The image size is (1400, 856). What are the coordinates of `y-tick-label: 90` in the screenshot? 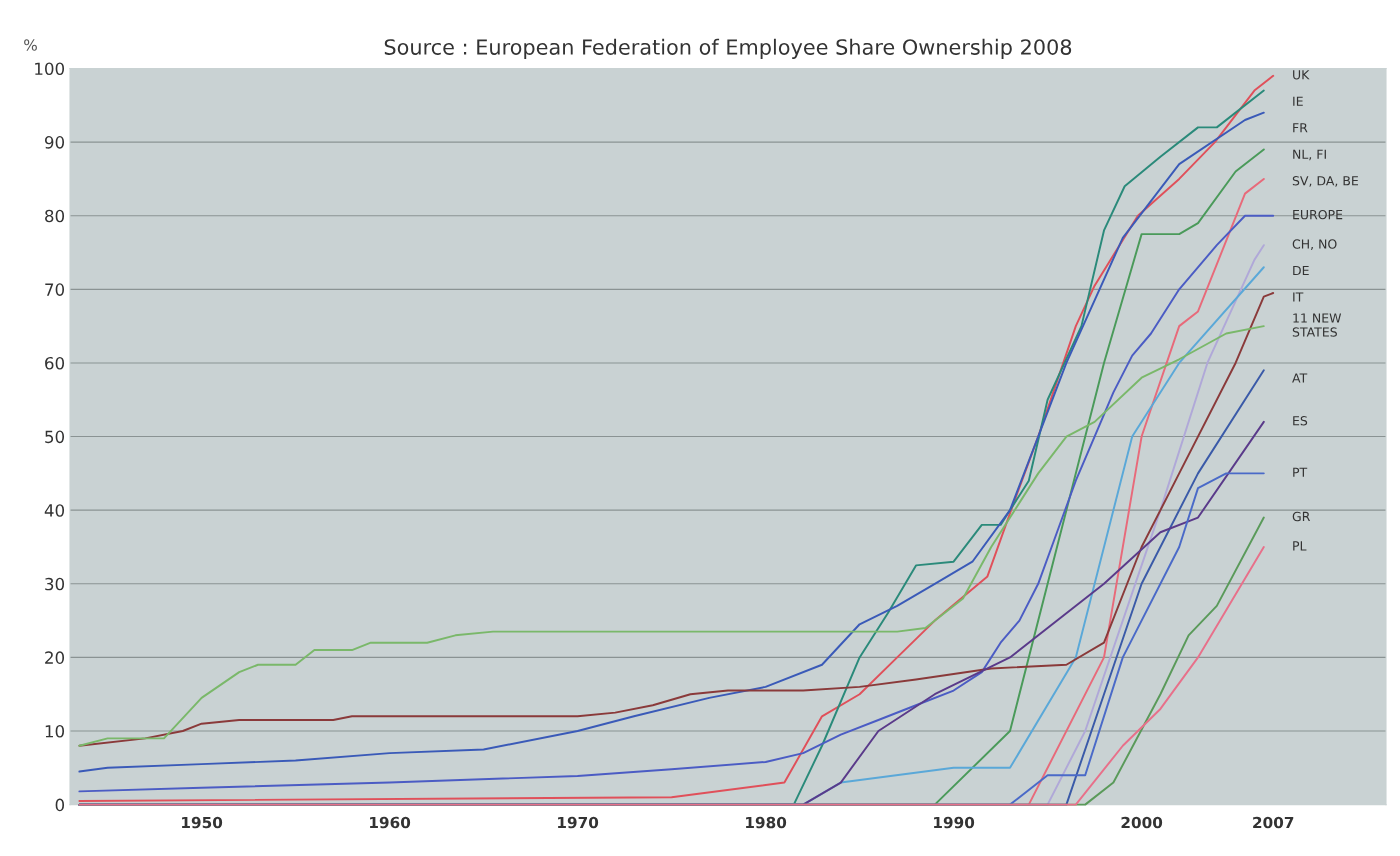 It's located at (54, 142).